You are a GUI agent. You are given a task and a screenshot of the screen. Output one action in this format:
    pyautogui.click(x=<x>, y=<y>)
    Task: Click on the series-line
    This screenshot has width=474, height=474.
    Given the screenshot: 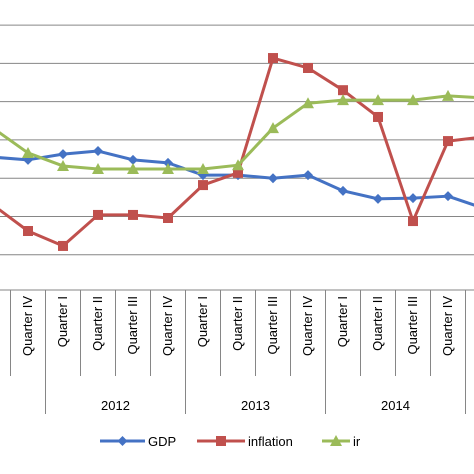 What is the action you would take?
    pyautogui.click(x=237, y=178)
    